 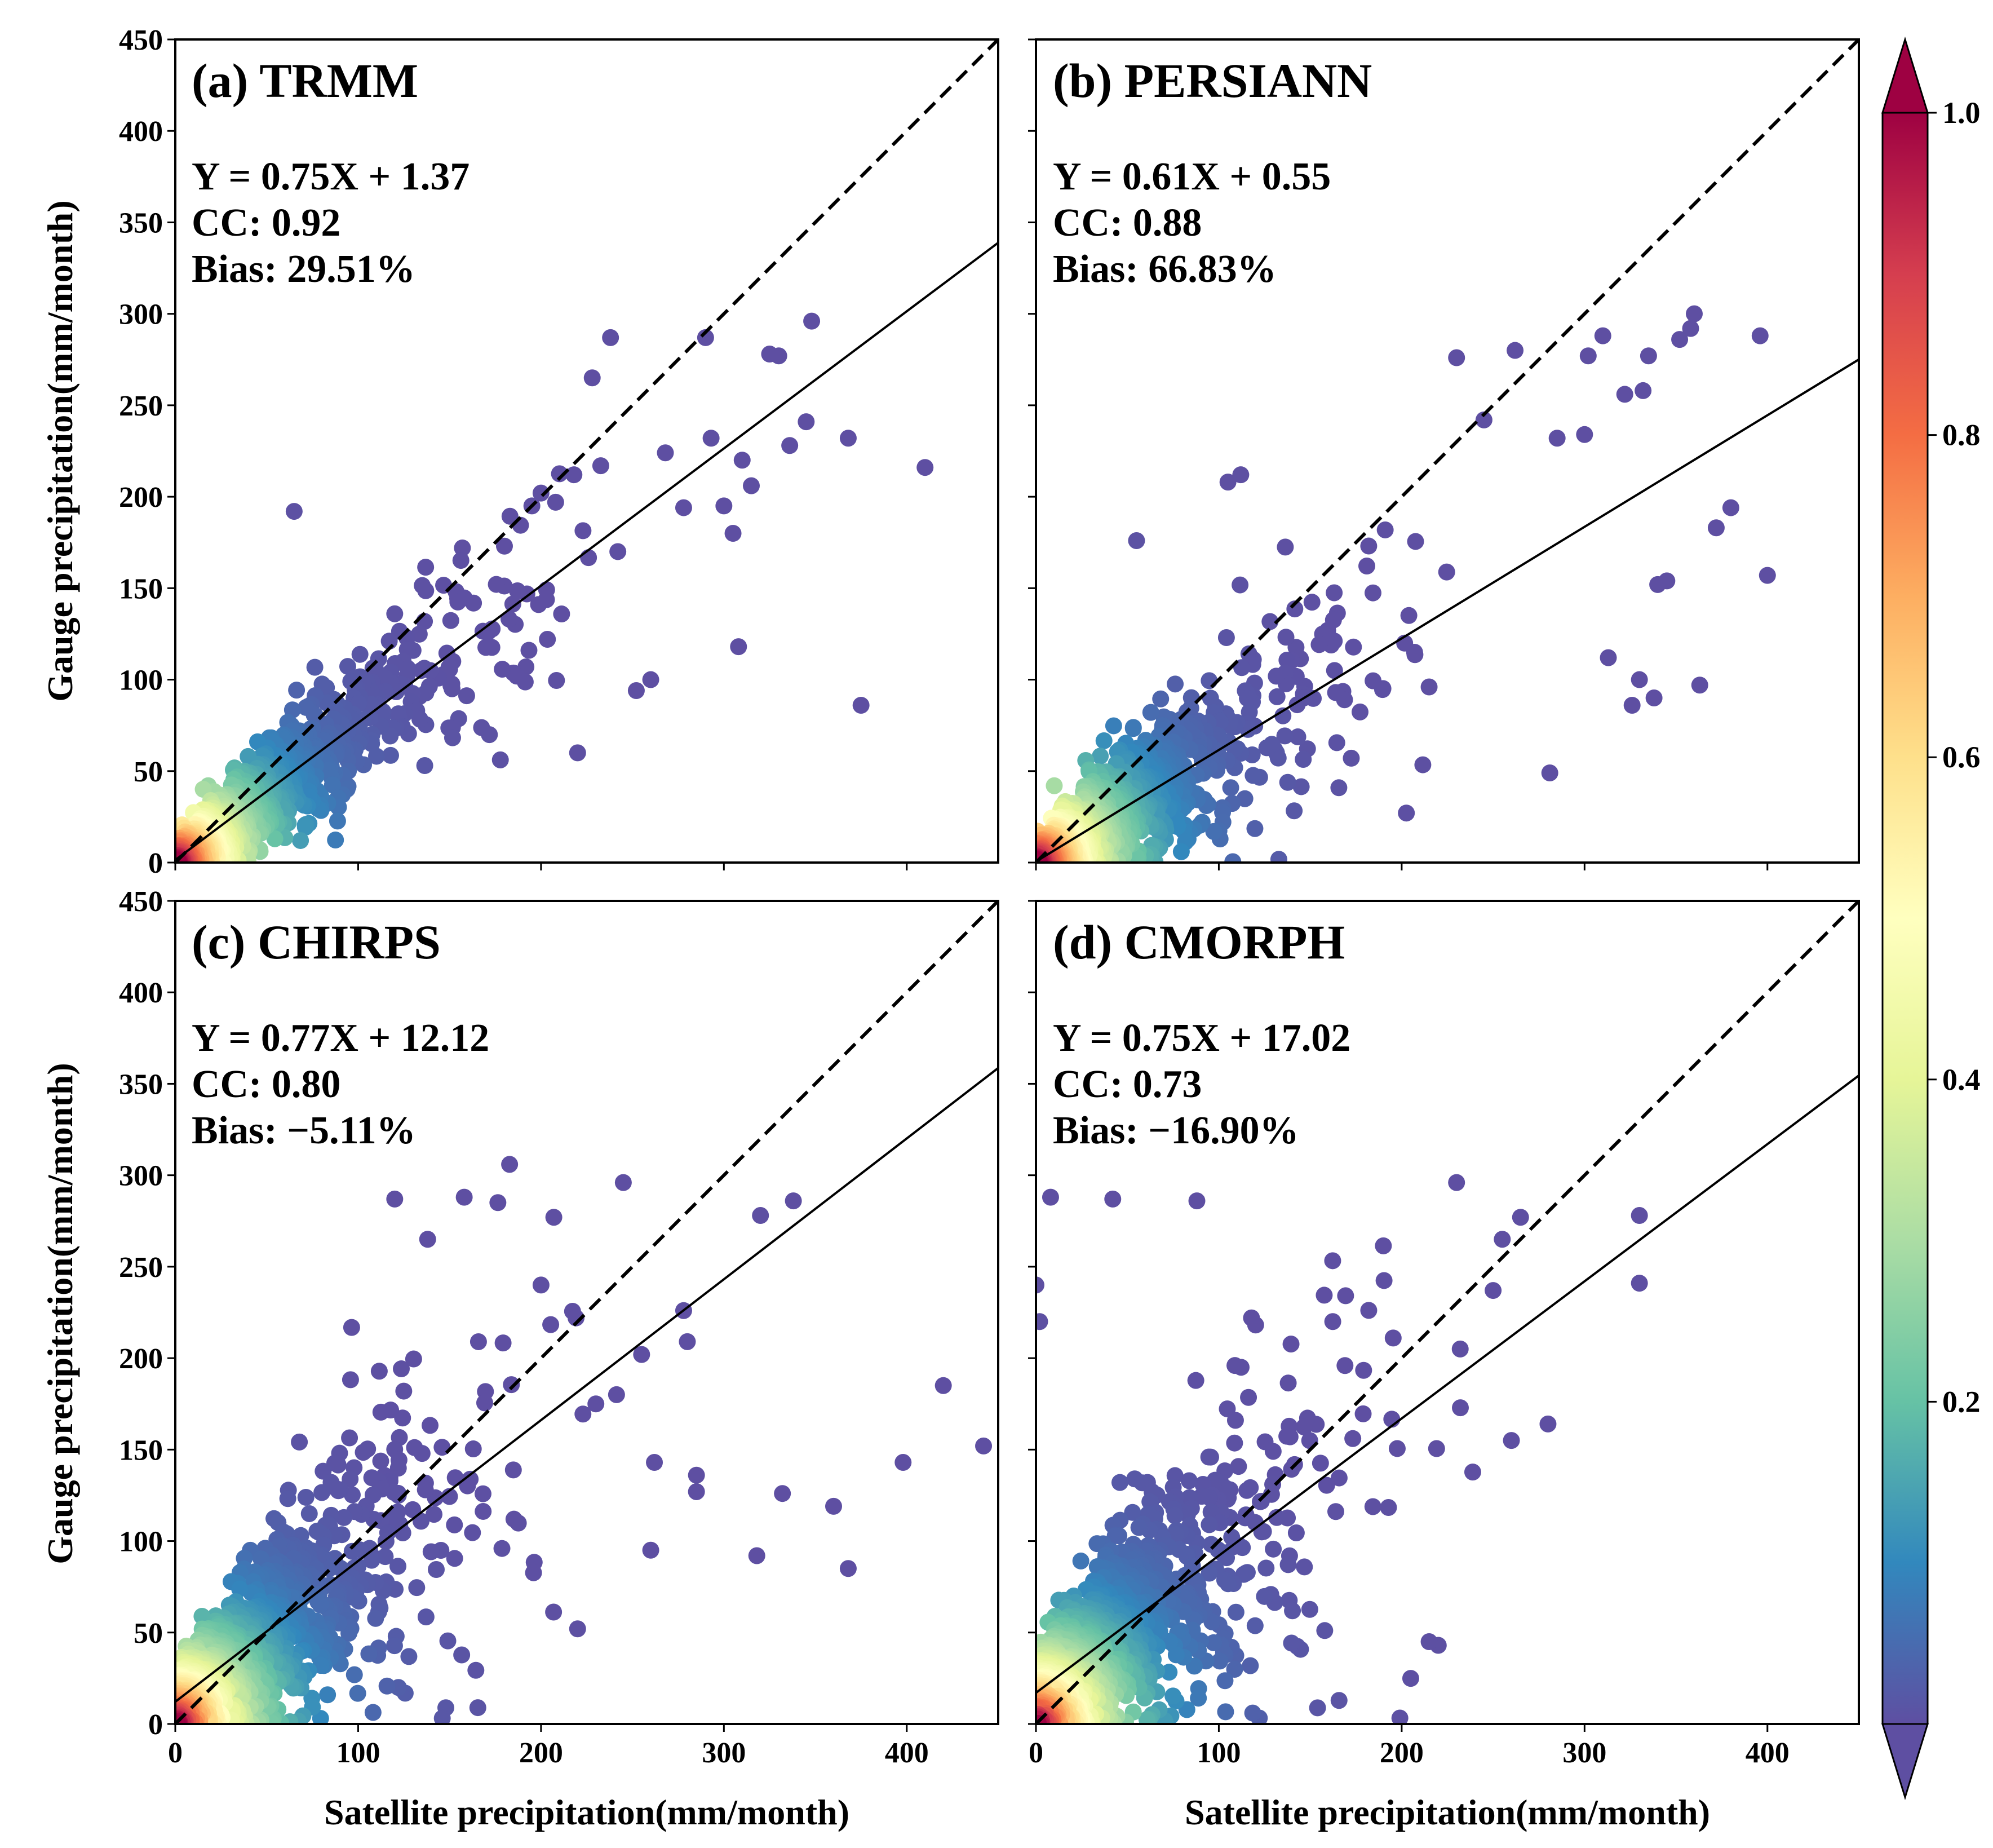 What do you see at coordinates (1127, 1084) in the screenshot?
I see `panel-d-cc: CC: 0.73` at bounding box center [1127, 1084].